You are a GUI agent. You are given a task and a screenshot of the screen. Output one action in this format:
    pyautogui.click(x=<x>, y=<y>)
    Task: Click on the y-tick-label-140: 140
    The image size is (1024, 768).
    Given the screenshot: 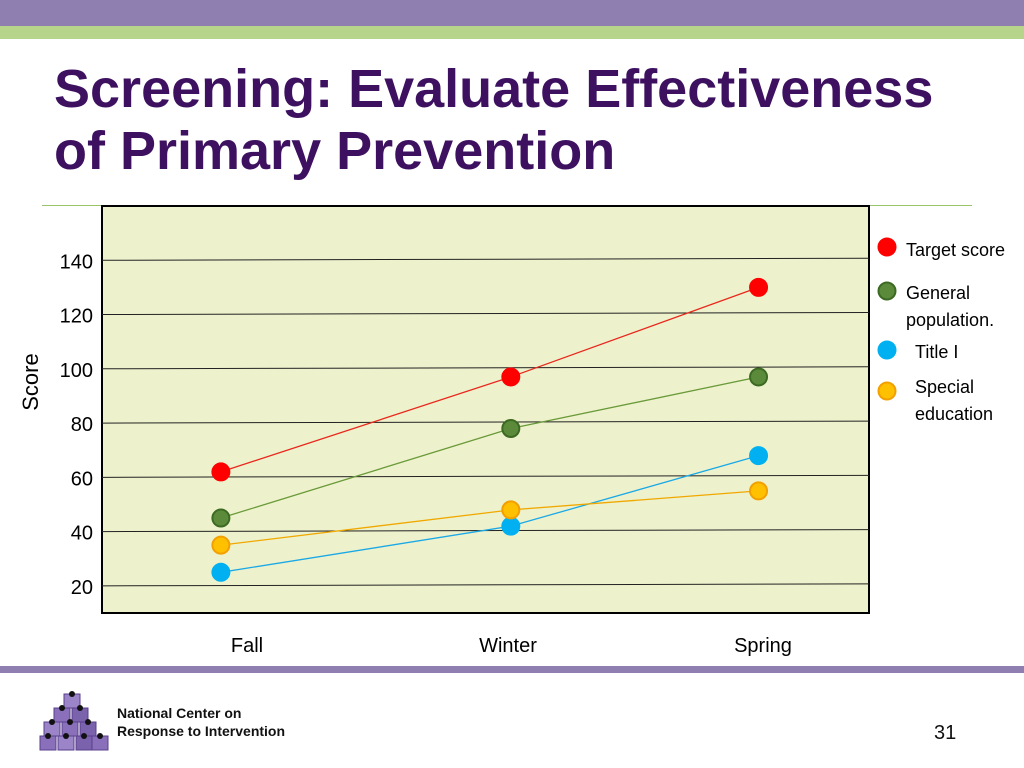 What is the action you would take?
    pyautogui.click(x=76, y=262)
    